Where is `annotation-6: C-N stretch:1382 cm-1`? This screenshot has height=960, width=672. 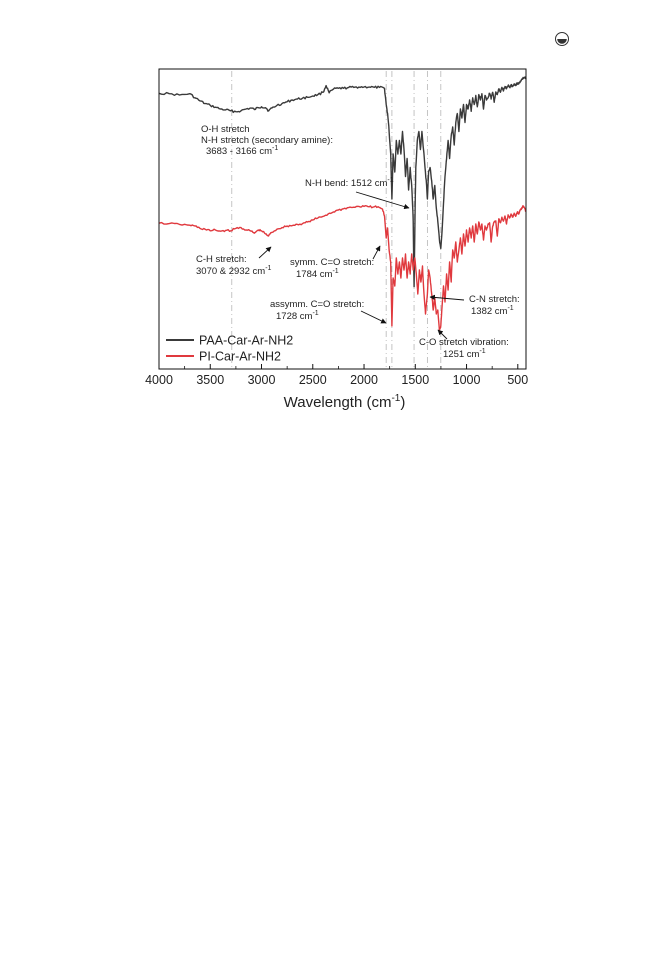
annotation-6: C-N stretch:1382 cm-1 is located at coordinates (474, 305).